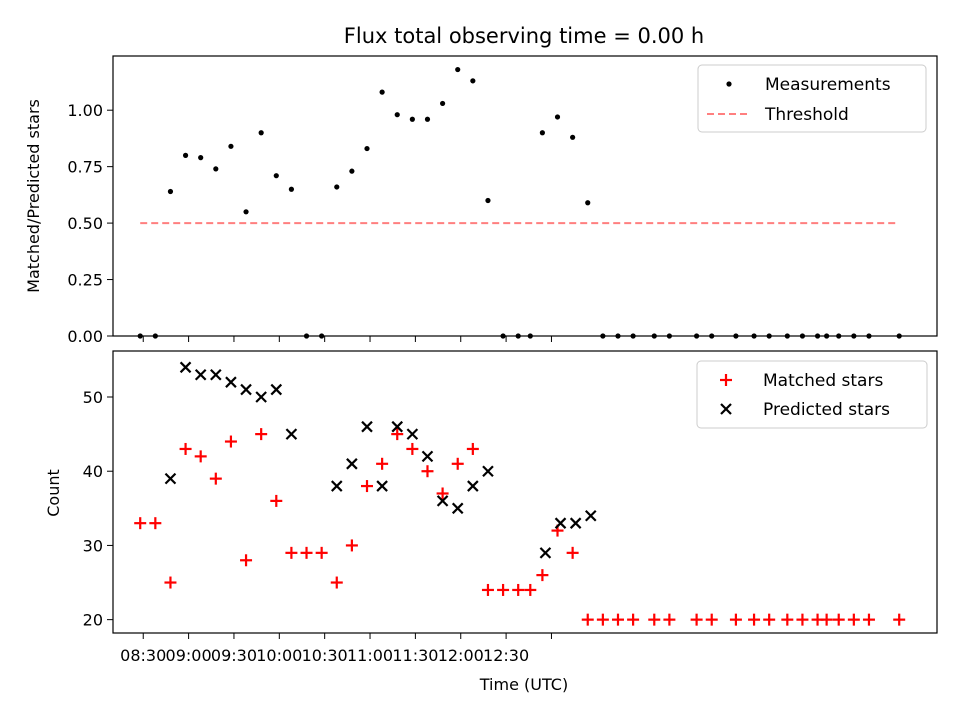 The width and height of the screenshot is (960, 720). What do you see at coordinates (523, 684) in the screenshot?
I see `bottom-xlabel: Time (UTC)` at bounding box center [523, 684].